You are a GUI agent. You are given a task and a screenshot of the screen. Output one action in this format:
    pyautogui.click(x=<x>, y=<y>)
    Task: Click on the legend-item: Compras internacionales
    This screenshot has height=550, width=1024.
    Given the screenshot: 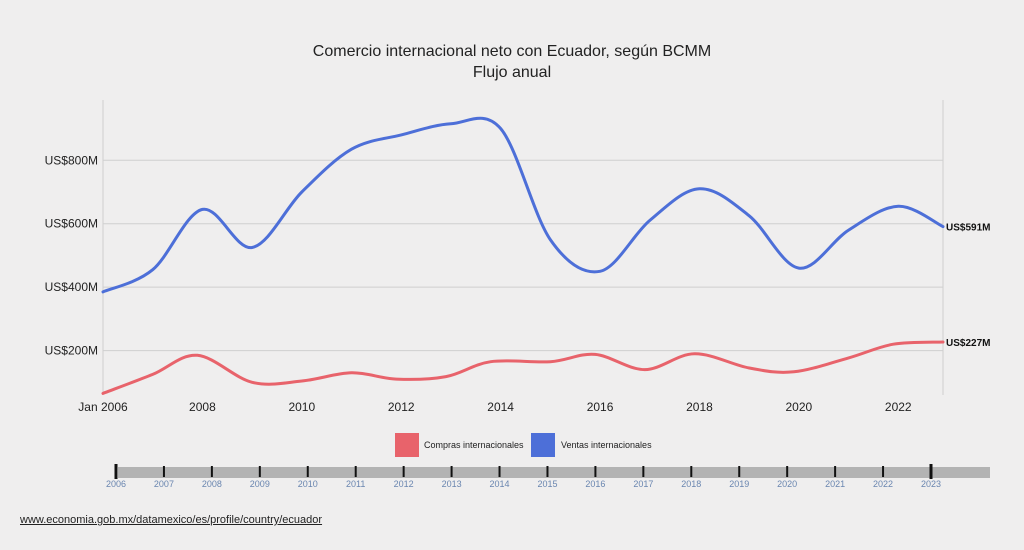 What is the action you would take?
    pyautogui.click(x=459, y=445)
    